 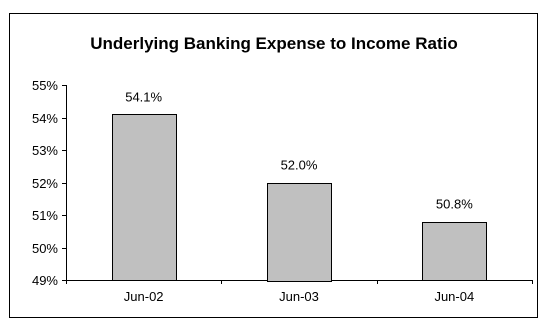 I want to click on x-tick-label: Jun-03, so click(x=299, y=296).